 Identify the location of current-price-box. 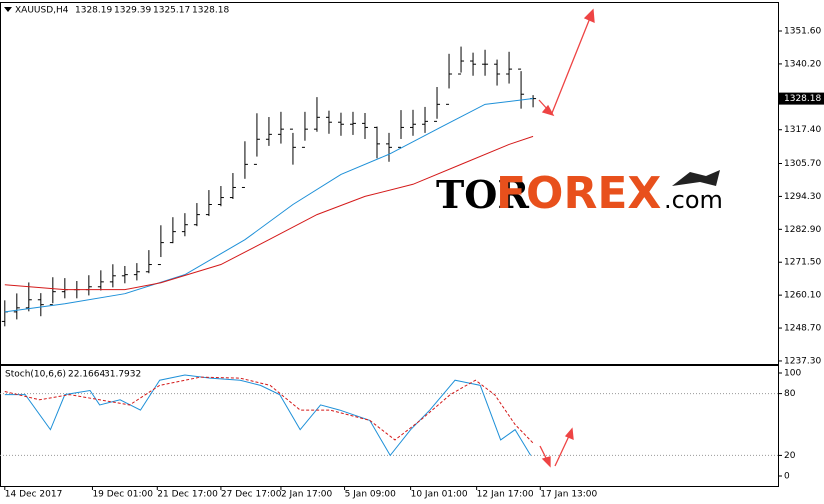
(801, 98).